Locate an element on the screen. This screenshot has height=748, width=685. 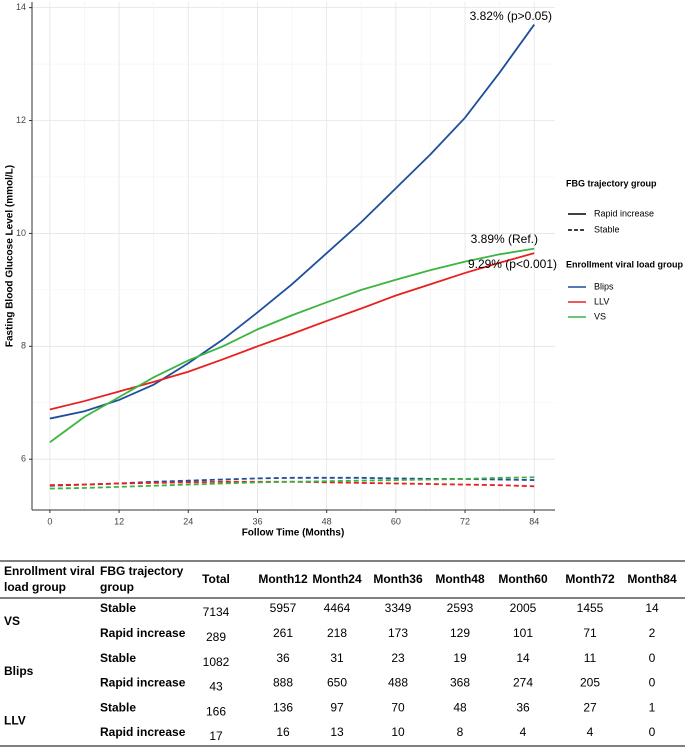
legend-label: Blips is located at coordinates (604, 286).